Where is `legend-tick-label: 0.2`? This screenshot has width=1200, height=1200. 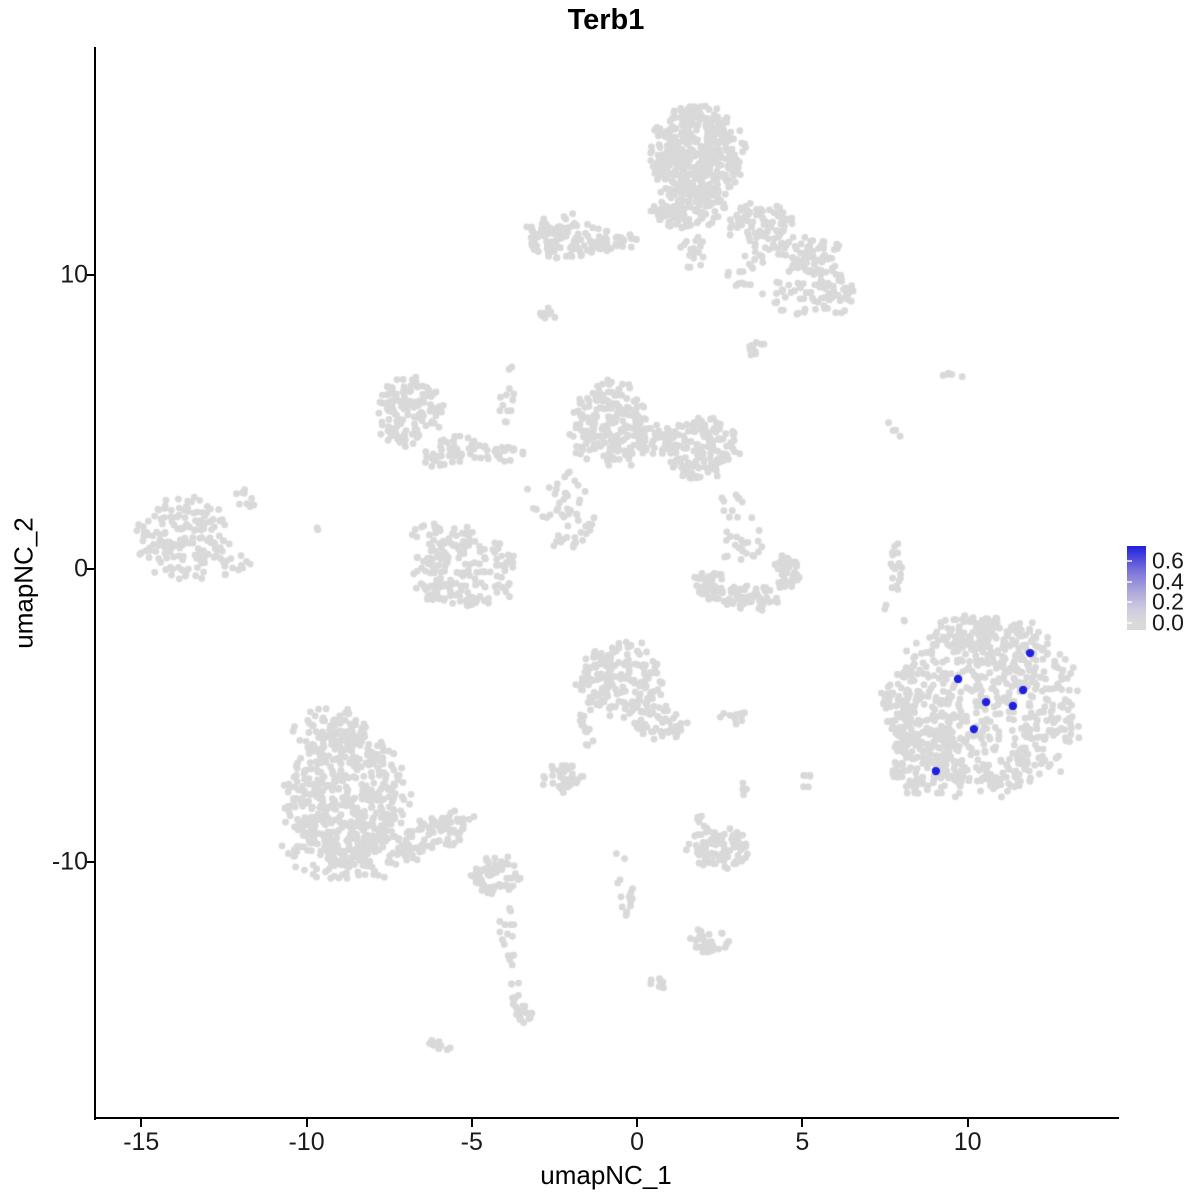 legend-tick-label: 0.2 is located at coordinates (1168, 601).